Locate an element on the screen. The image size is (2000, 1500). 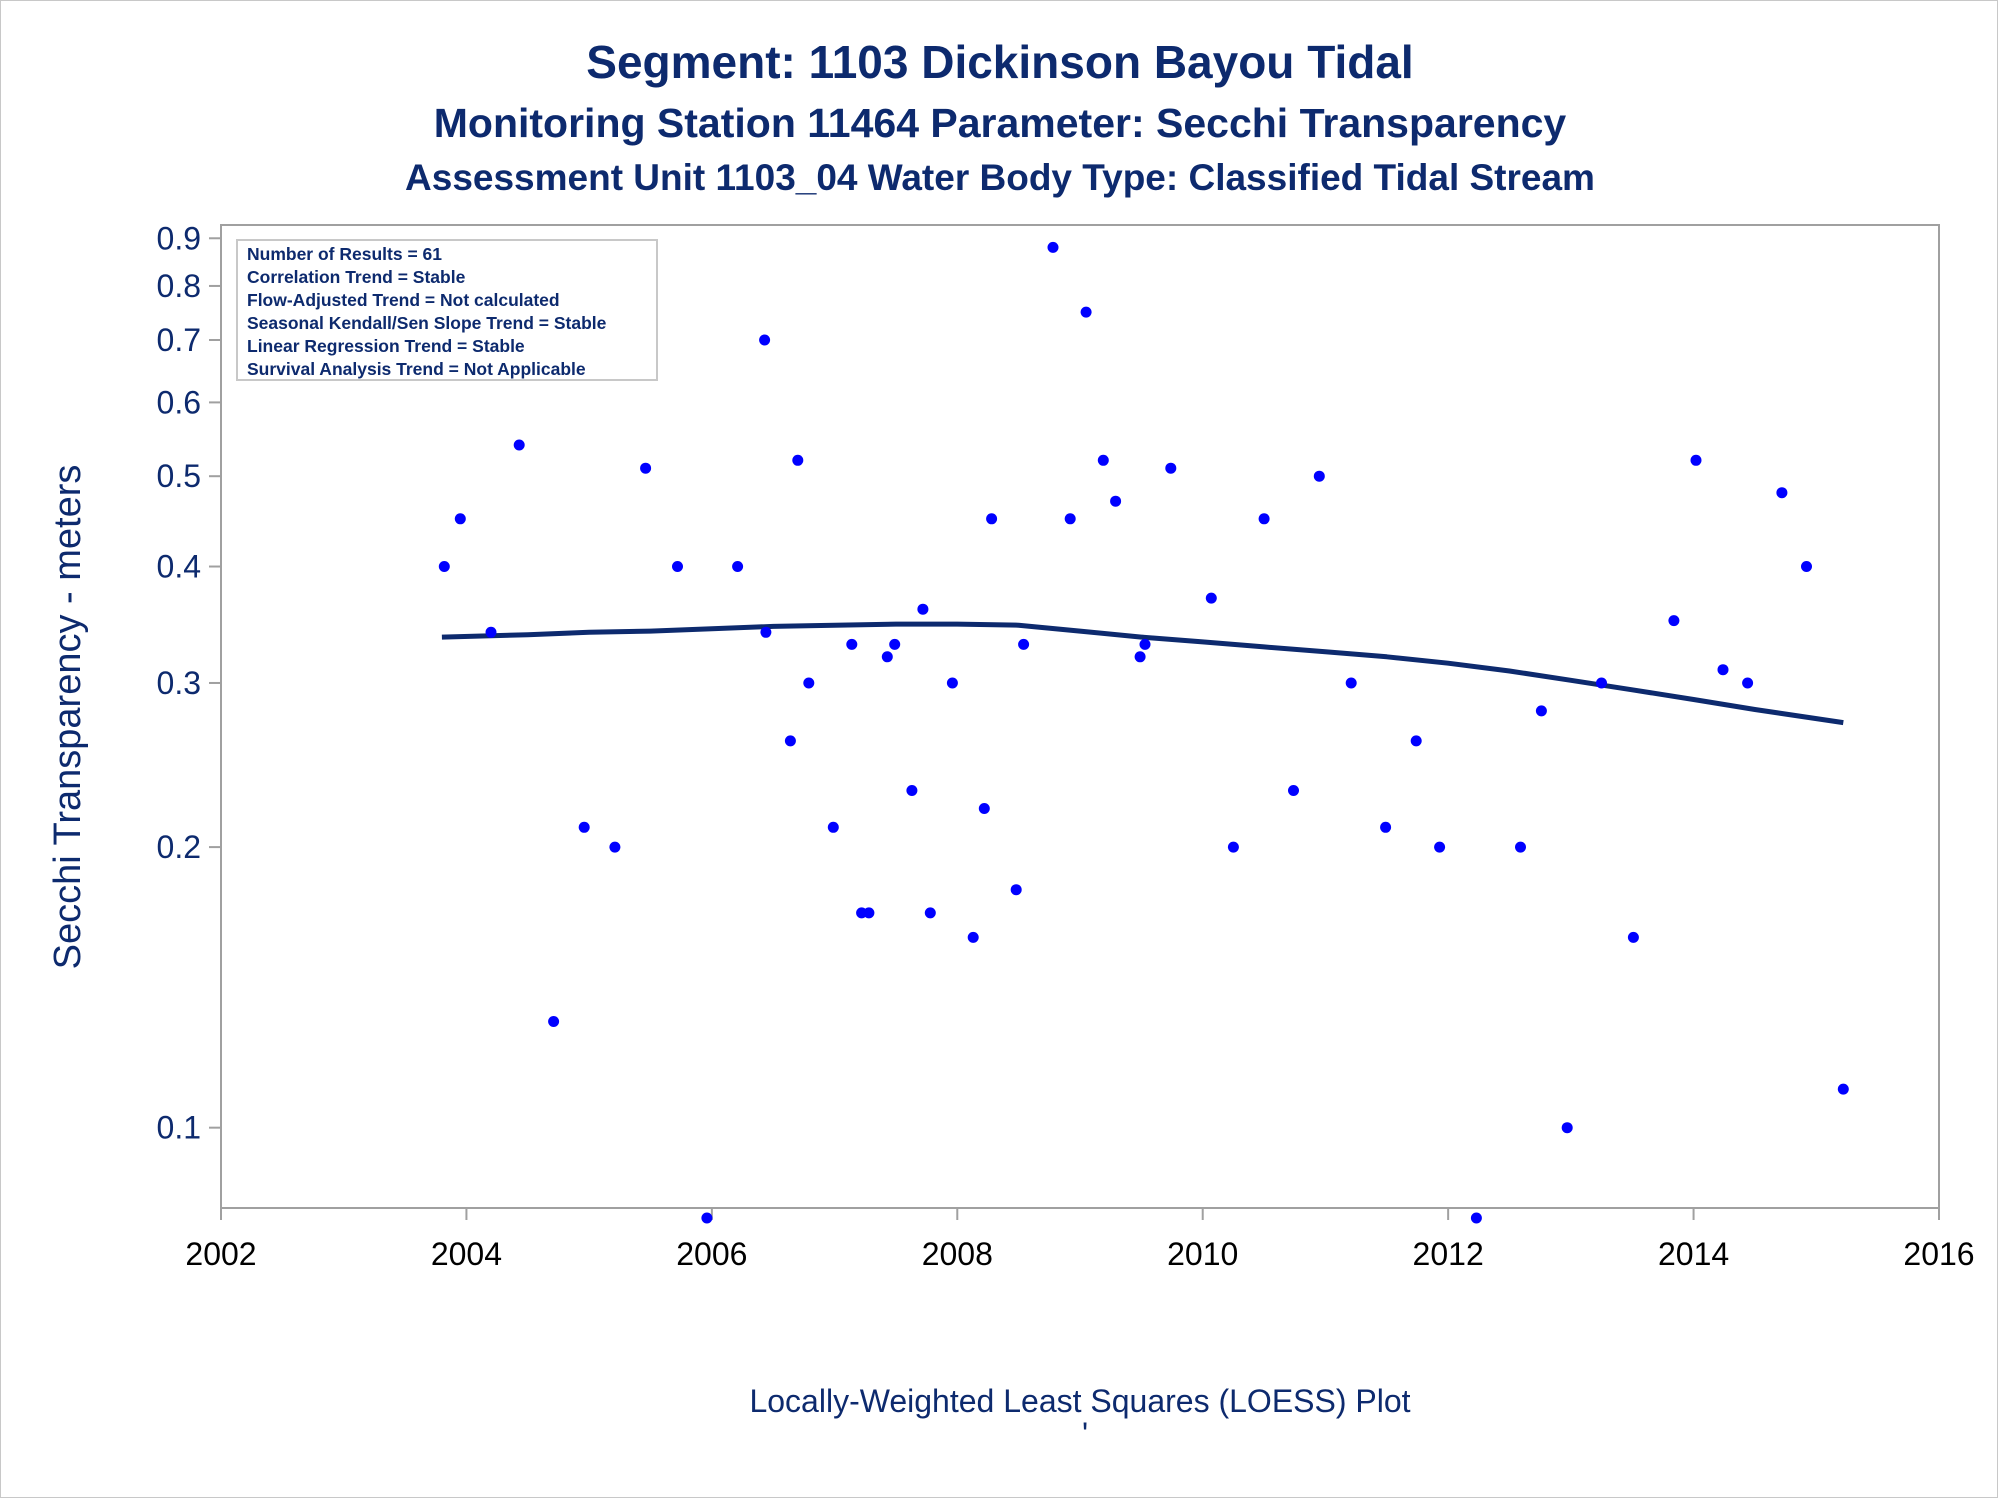
stats-box-frame is located at coordinates (447, 310).